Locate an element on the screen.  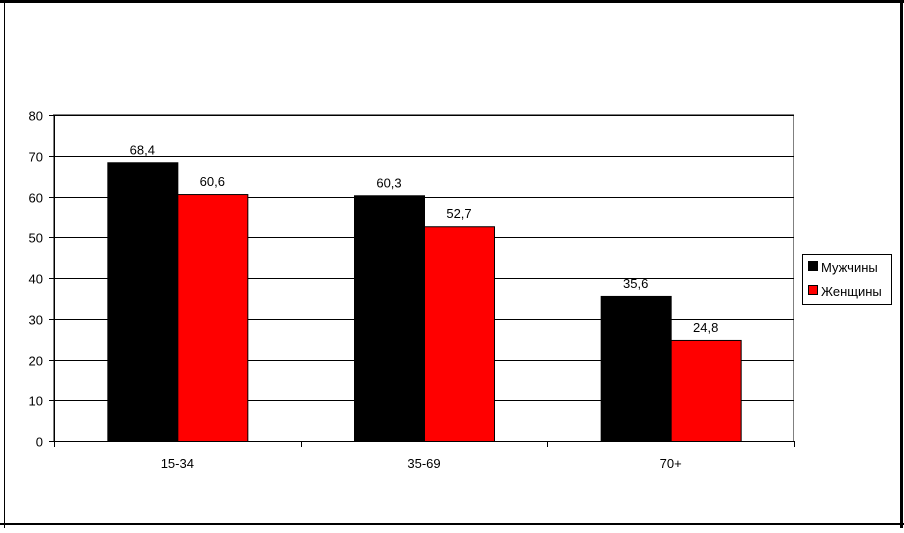
legend-label: Женщины is located at coordinates (851, 291).